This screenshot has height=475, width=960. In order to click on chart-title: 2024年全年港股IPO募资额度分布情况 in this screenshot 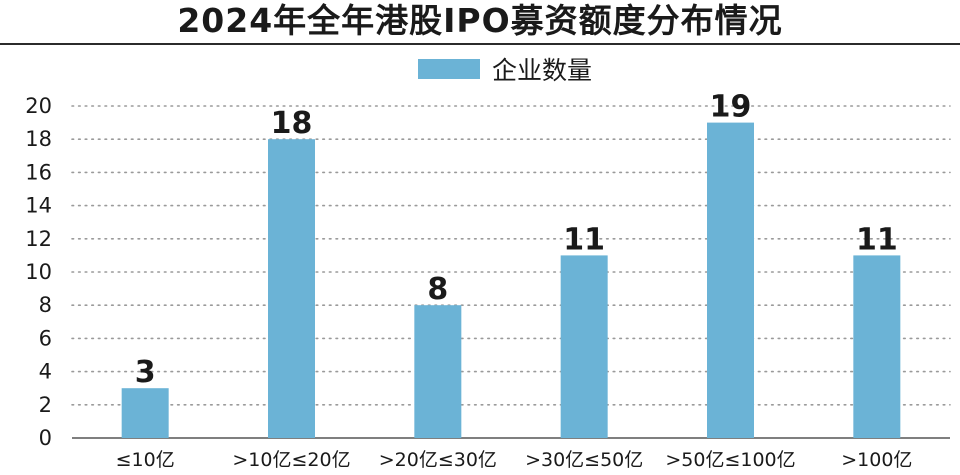, I will do `click(480, 20)`.